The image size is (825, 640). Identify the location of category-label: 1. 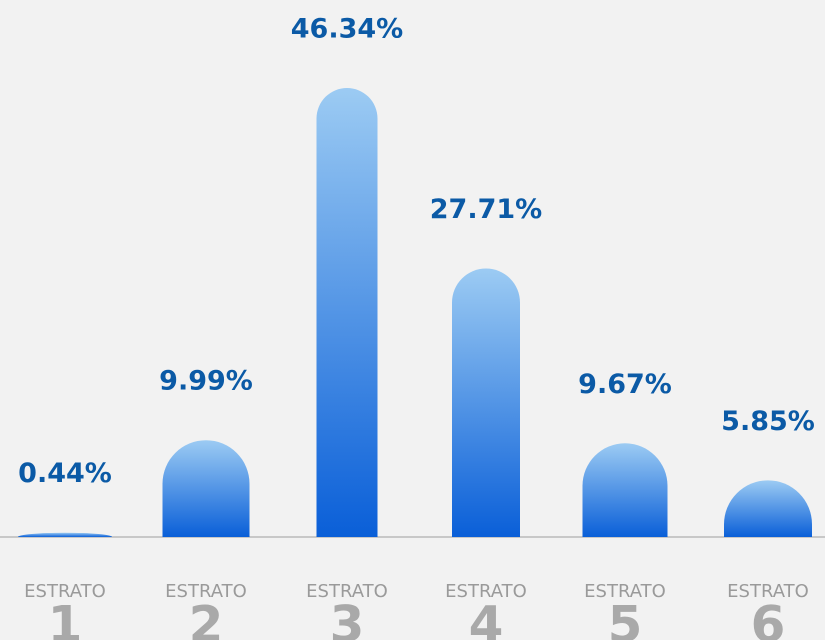
(65, 618).